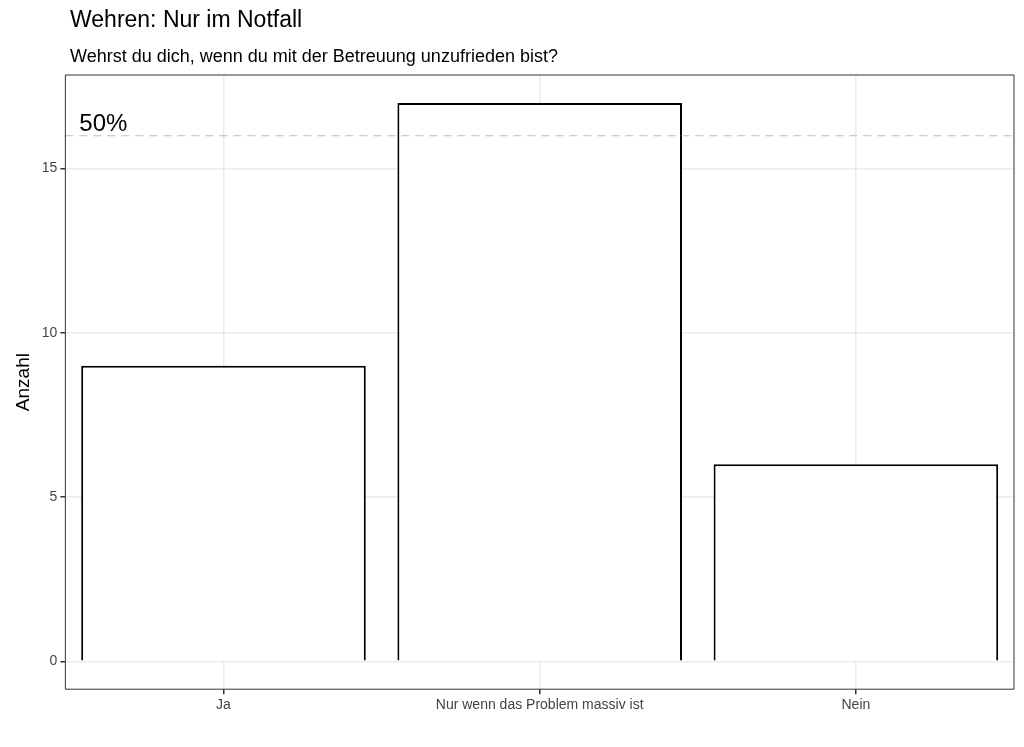 Image resolution: width=1024 pixels, height=747 pixels. I want to click on y-tick-label: 10, so click(49, 331).